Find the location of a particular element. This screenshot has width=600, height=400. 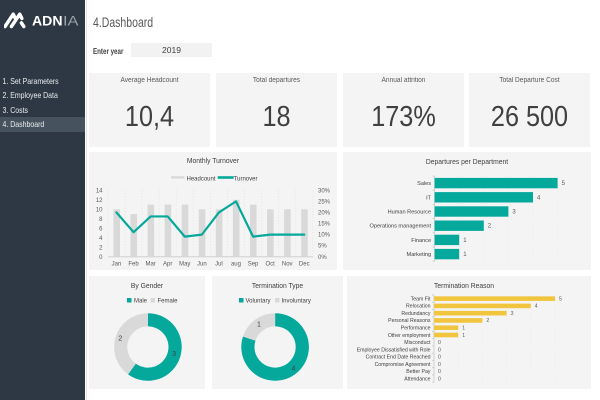

svg-text: Nov is located at coordinates (287, 265).